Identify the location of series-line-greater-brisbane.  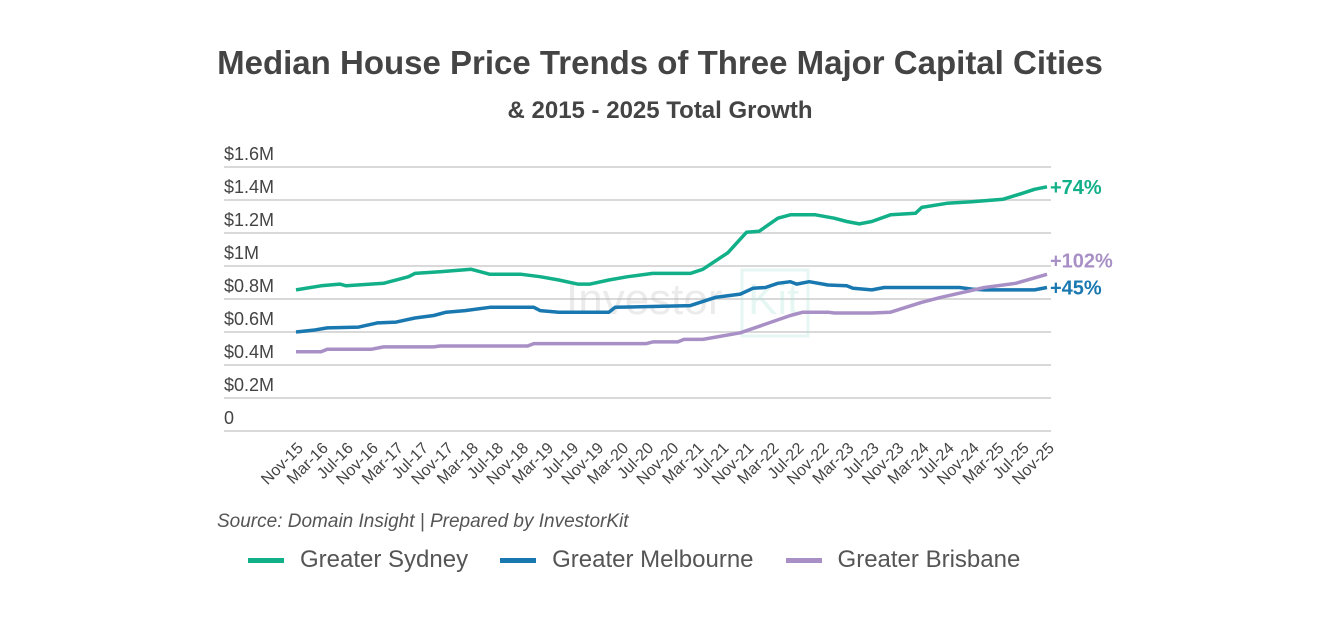
(672, 313).